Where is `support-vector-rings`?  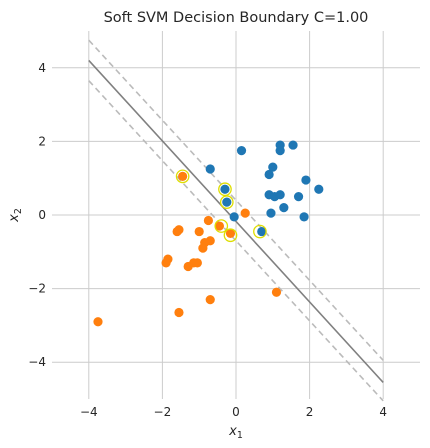 support-vector-rings is located at coordinates (221, 206).